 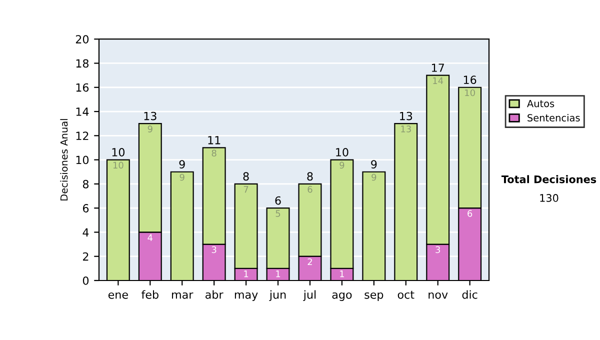 I want to click on y-tick-label: 14, so click(x=82, y=112).